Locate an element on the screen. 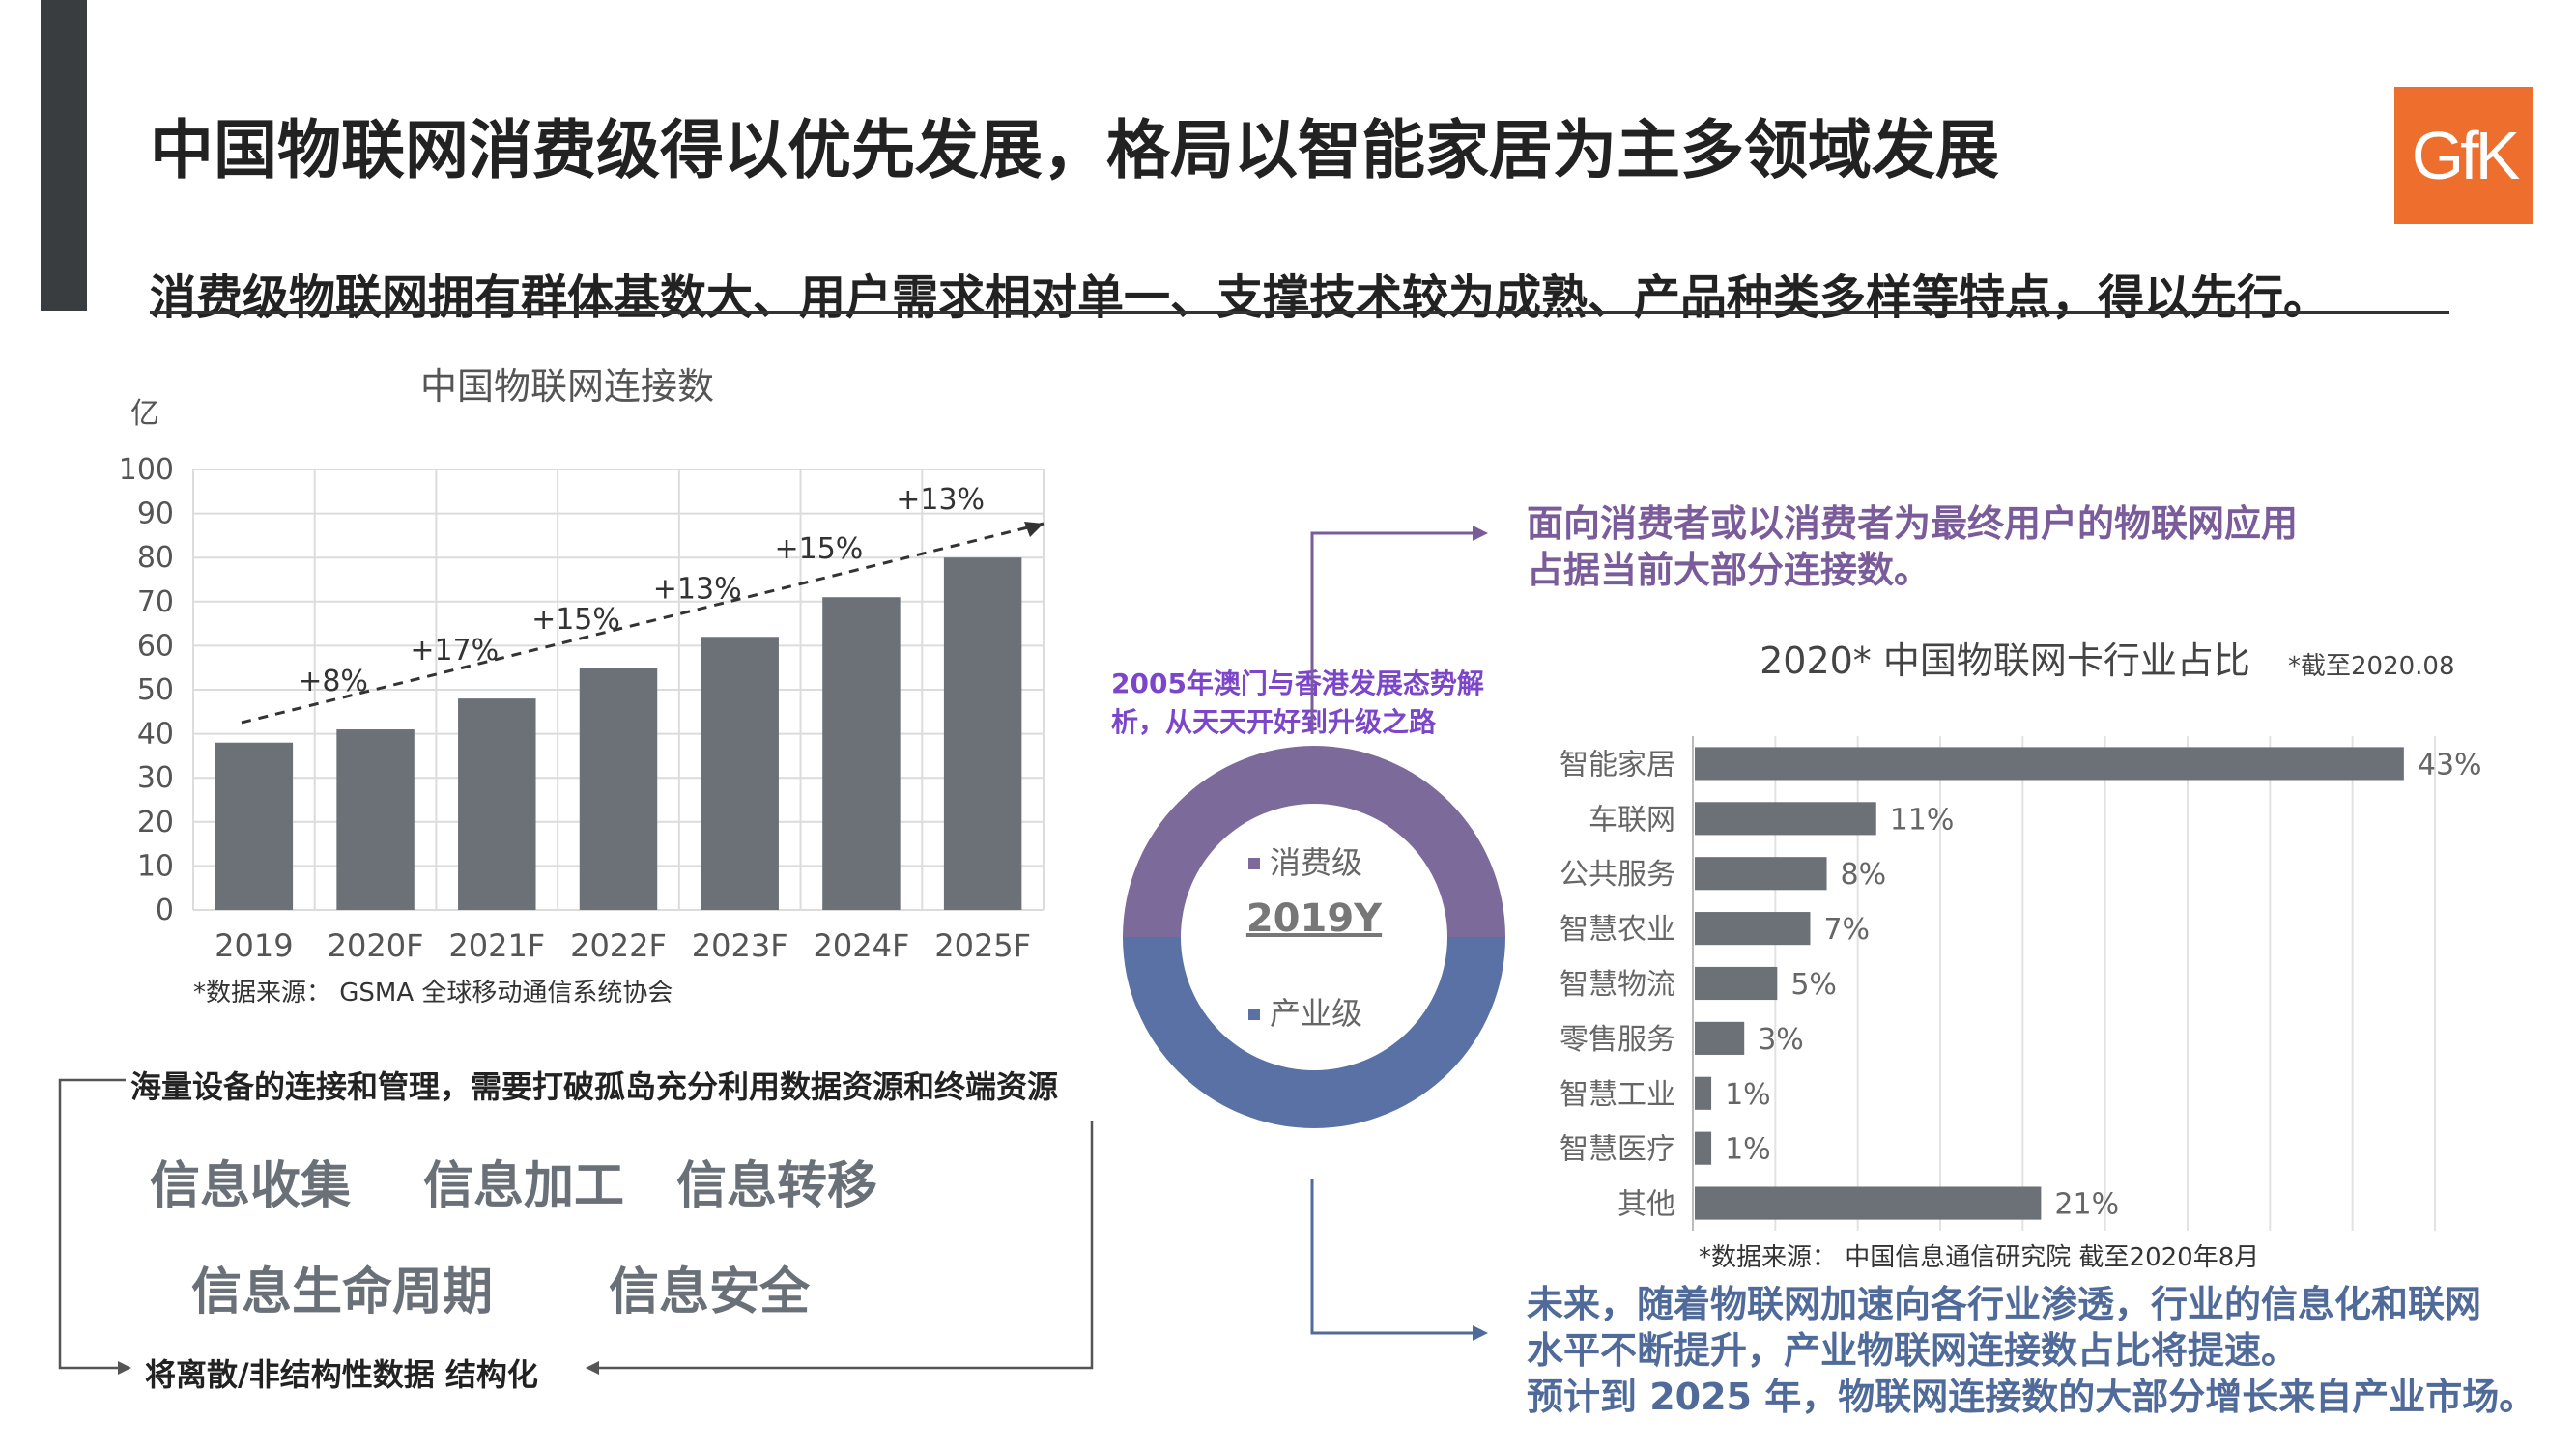 Image resolution: width=2576 pixels, height=1449 pixels. connector-bottom is located at coordinates (1394, 1257).